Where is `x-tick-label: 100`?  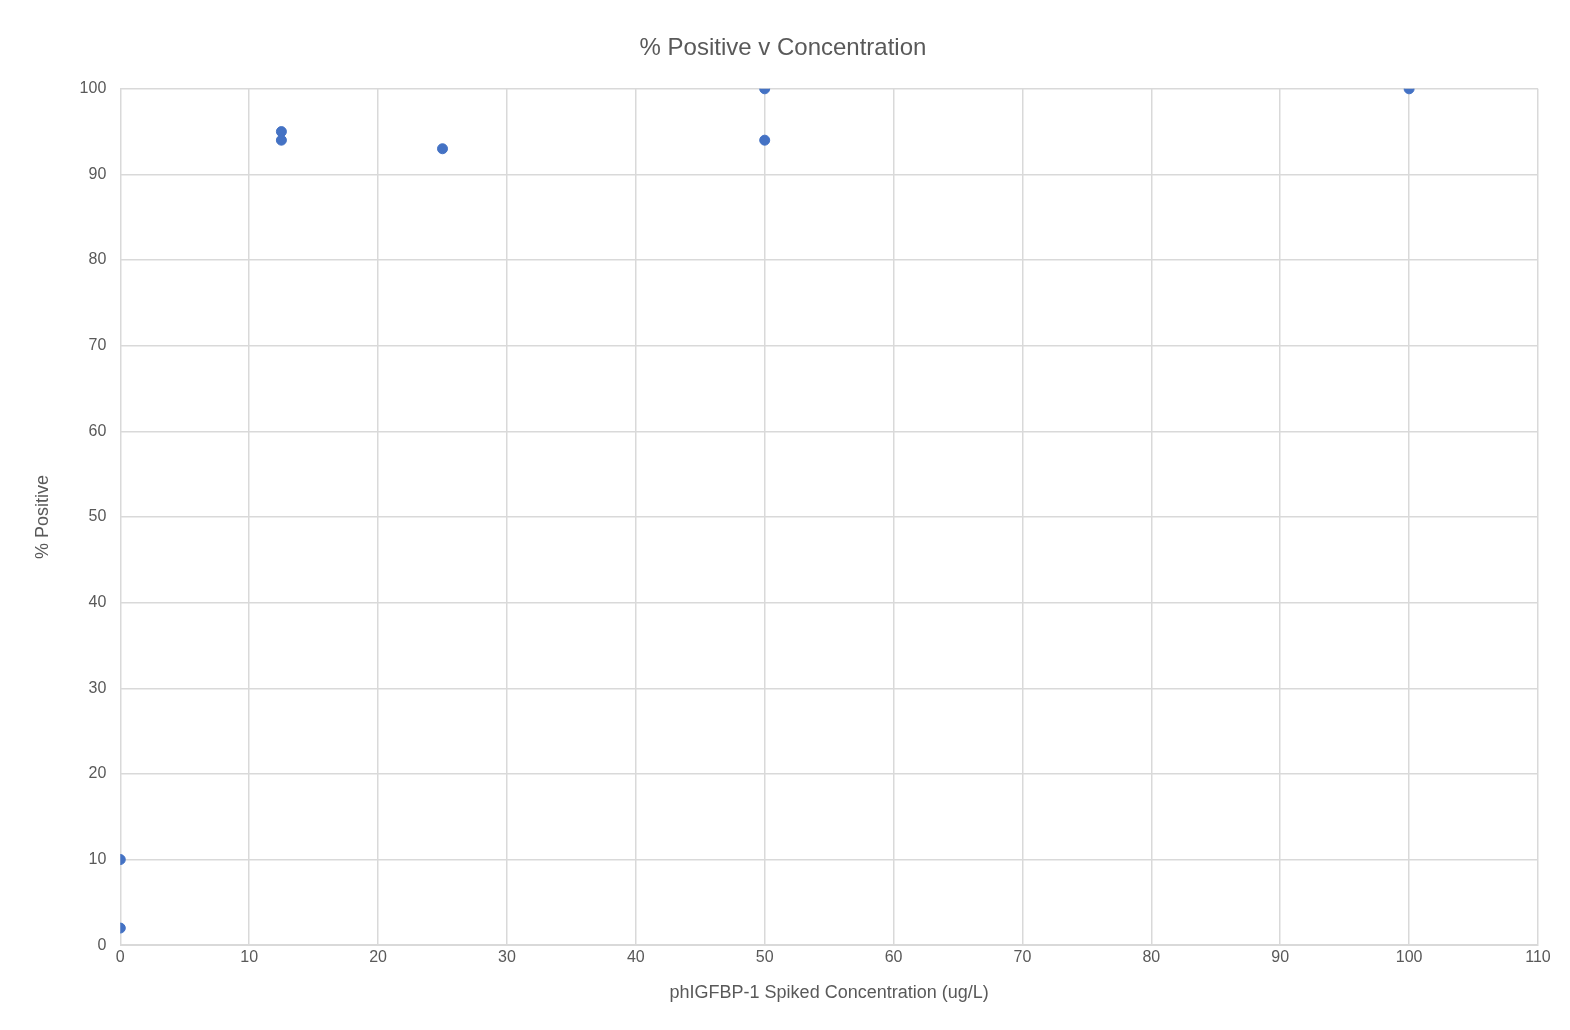
x-tick-label: 100 is located at coordinates (1409, 957).